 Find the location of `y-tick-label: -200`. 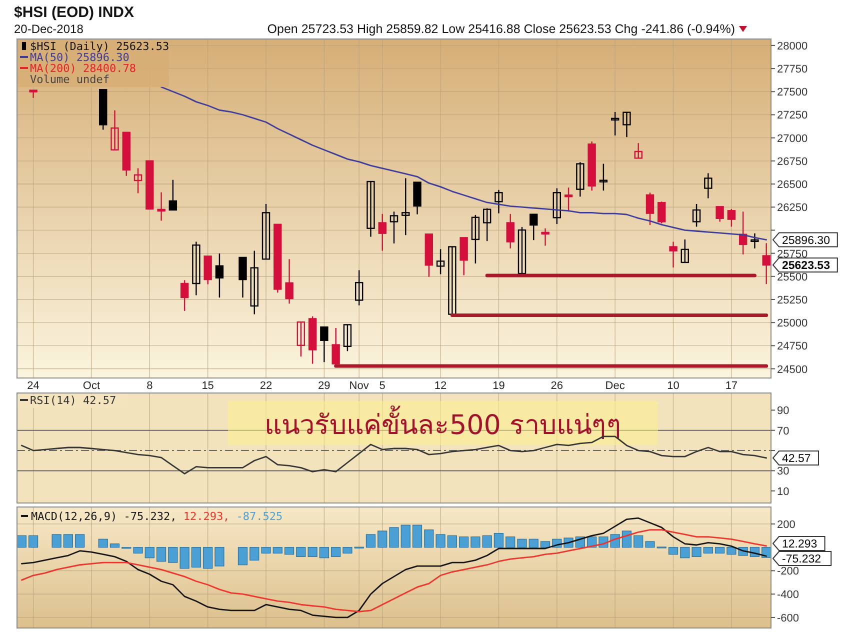

y-tick-label: -200 is located at coordinates (788, 572).